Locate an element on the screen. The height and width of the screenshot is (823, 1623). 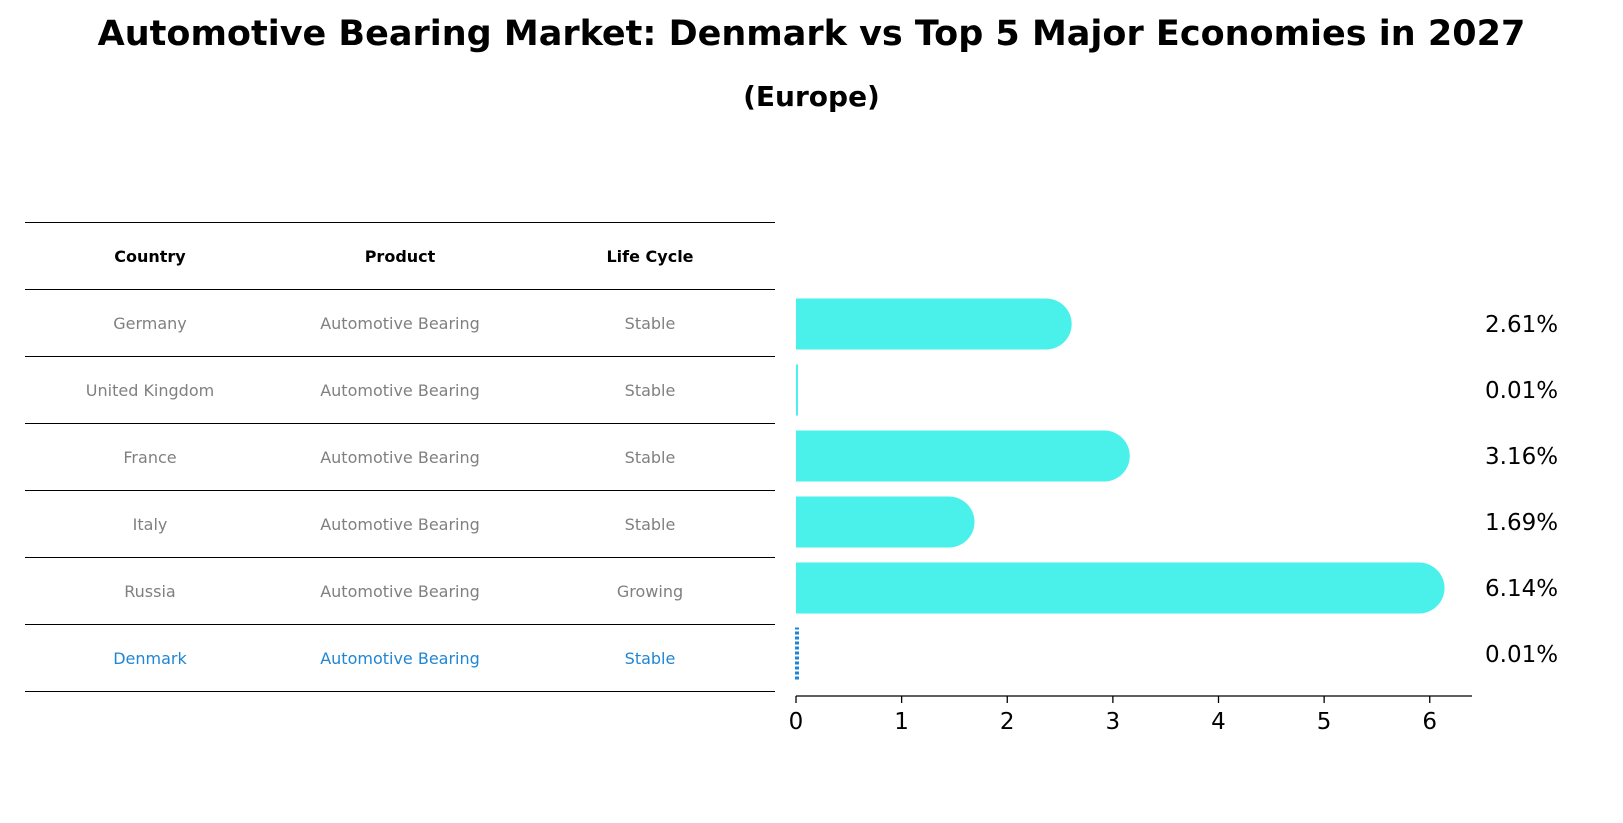
header-product: Product is located at coordinates (400, 256).